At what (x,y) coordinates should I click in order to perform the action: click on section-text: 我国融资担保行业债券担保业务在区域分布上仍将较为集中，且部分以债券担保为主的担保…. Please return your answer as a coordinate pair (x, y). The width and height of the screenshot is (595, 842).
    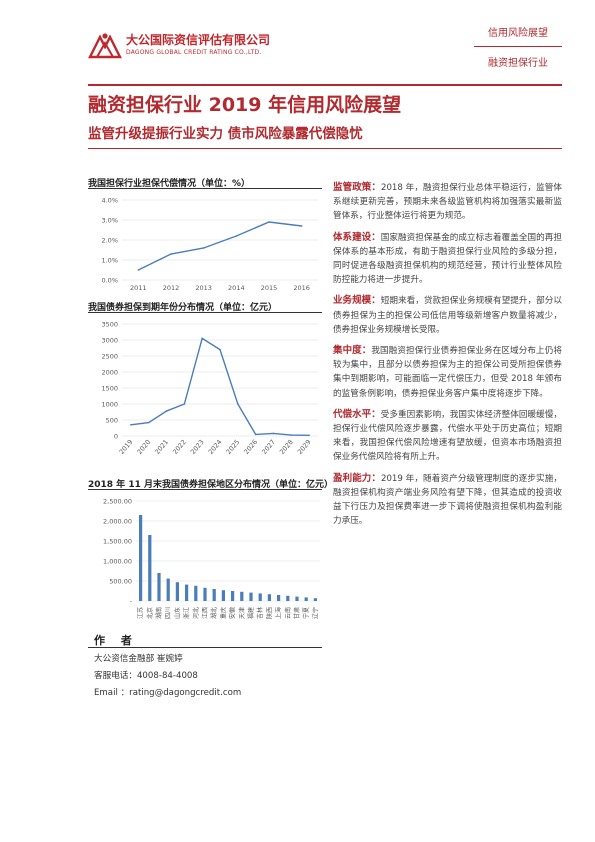
    Looking at the image, I should click on (447, 372).